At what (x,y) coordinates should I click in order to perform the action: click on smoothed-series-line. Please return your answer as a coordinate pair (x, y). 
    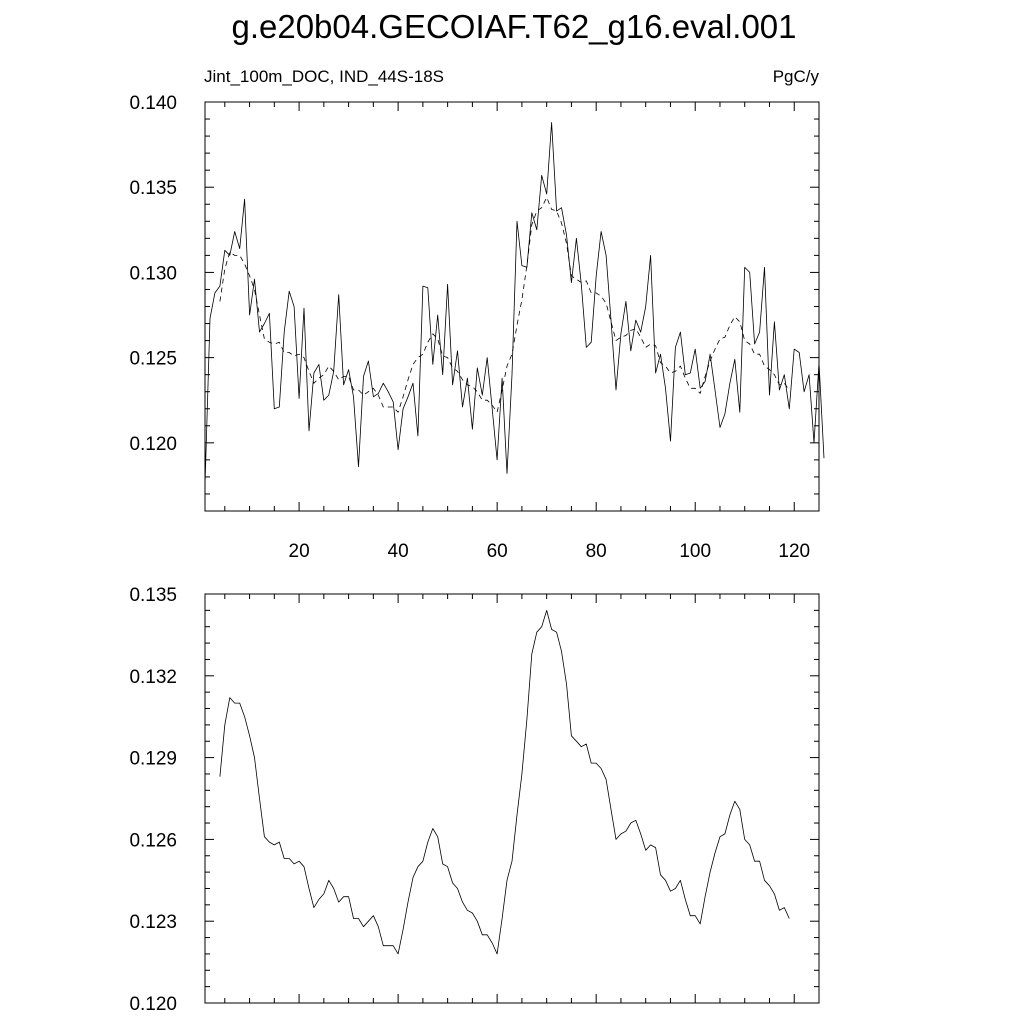
    Looking at the image, I should click on (504, 304).